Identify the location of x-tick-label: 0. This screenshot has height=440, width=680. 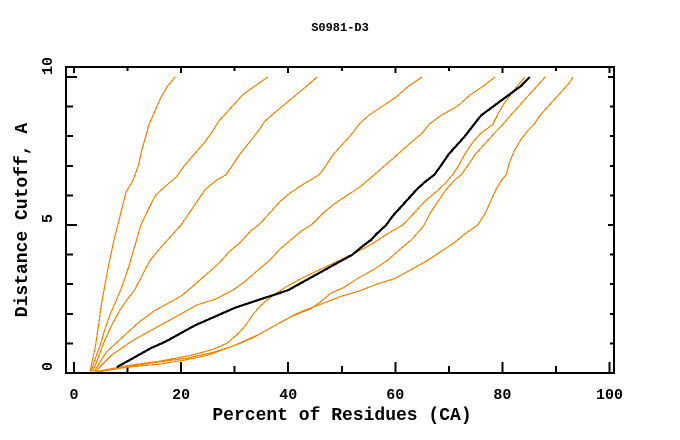
(73, 395).